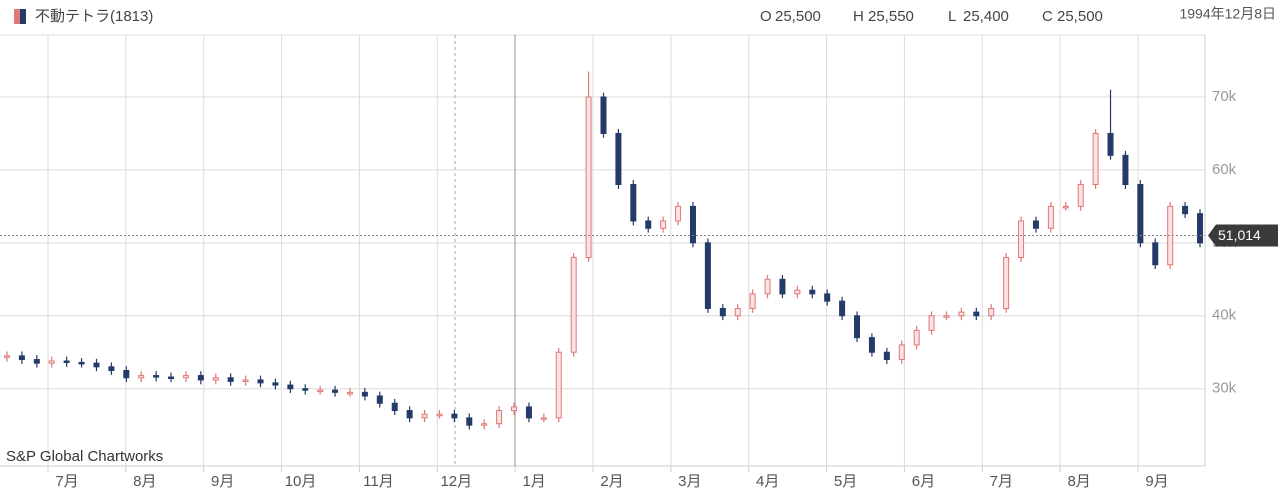  What do you see at coordinates (456, 481) in the screenshot?
I see `x-tick-label: 12月` at bounding box center [456, 481].